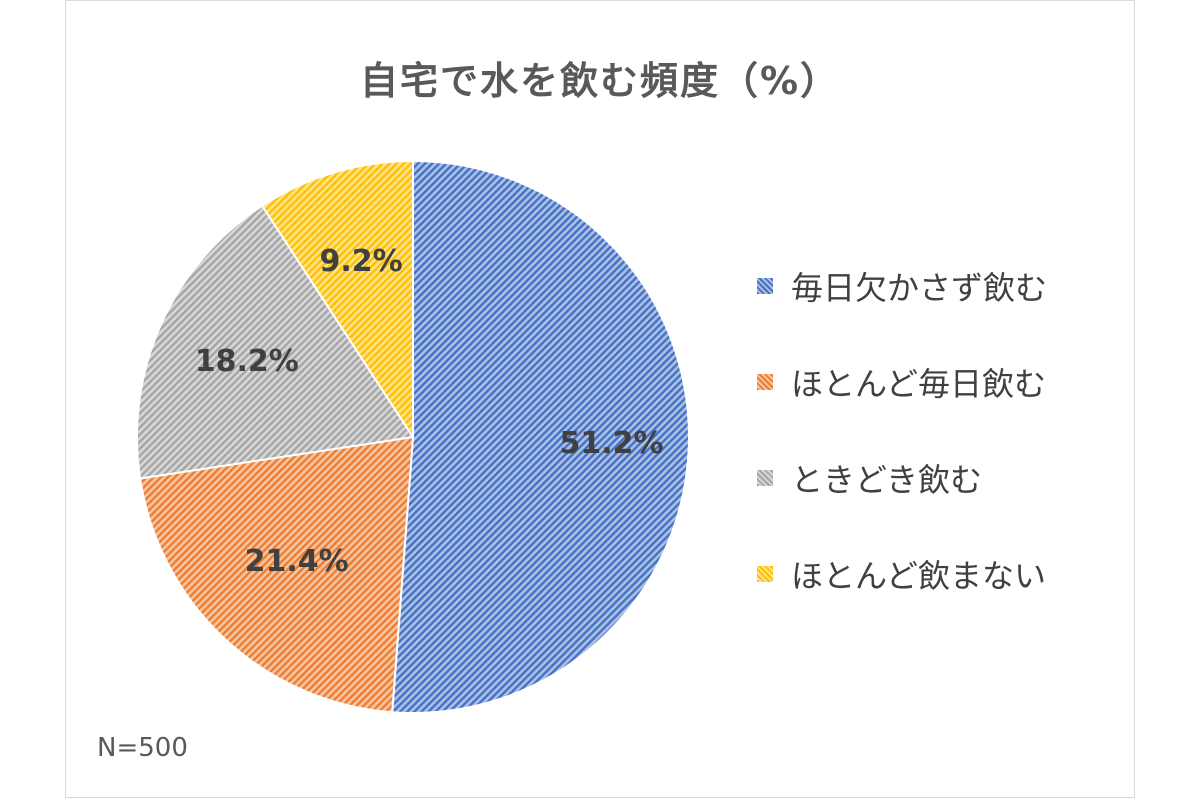 The image size is (1200, 800). I want to click on legend-item: ほとんど飲まない, so click(947, 574).